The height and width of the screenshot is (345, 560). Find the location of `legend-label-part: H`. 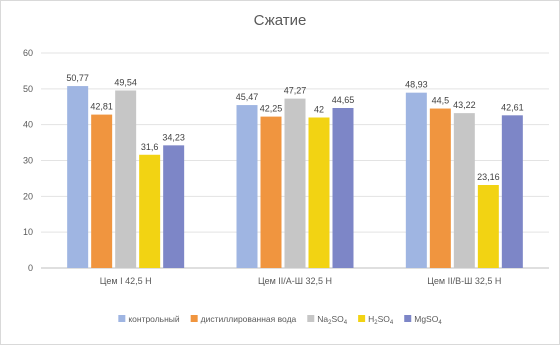

legend-label-part: H is located at coordinates (371, 319).